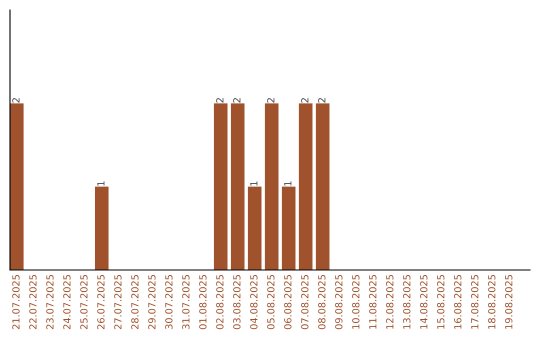 This screenshot has height=340, width=540. What do you see at coordinates (406, 302) in the screenshot?
I see `x-tick-label: 13.08.2025` at bounding box center [406, 302].